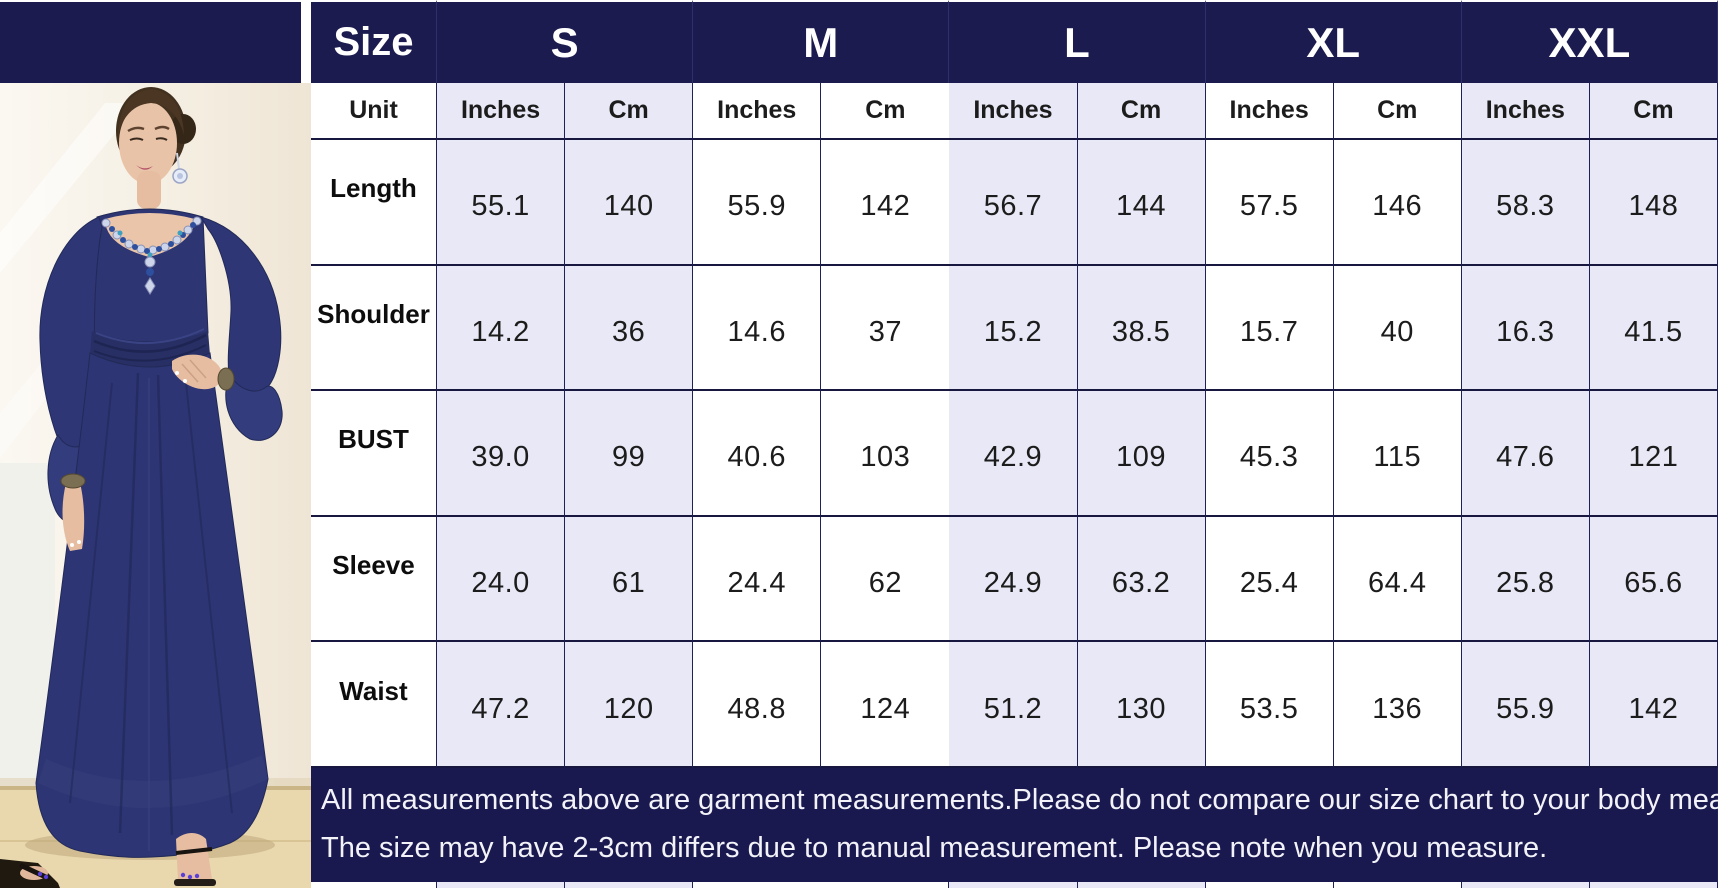 The height and width of the screenshot is (888, 1718). What do you see at coordinates (1269, 705) in the screenshot?
I see `measurement-cell: 53.5` at bounding box center [1269, 705].